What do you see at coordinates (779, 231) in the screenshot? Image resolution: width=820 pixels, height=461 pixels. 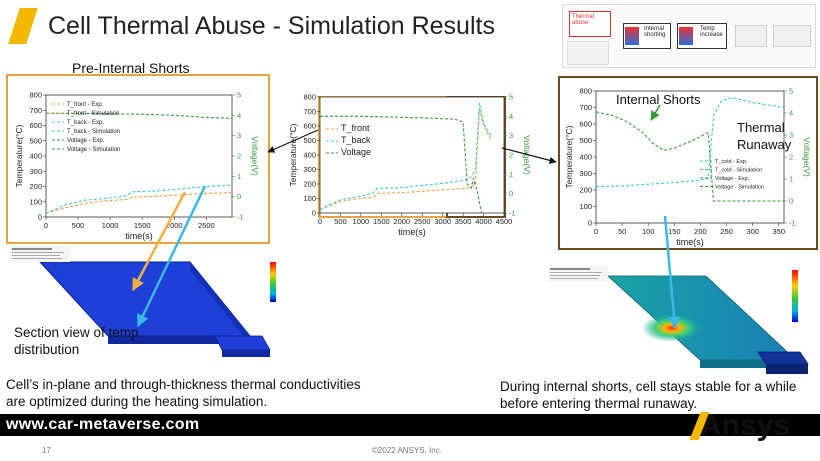 I see `x-tick-label: 350` at bounding box center [779, 231].